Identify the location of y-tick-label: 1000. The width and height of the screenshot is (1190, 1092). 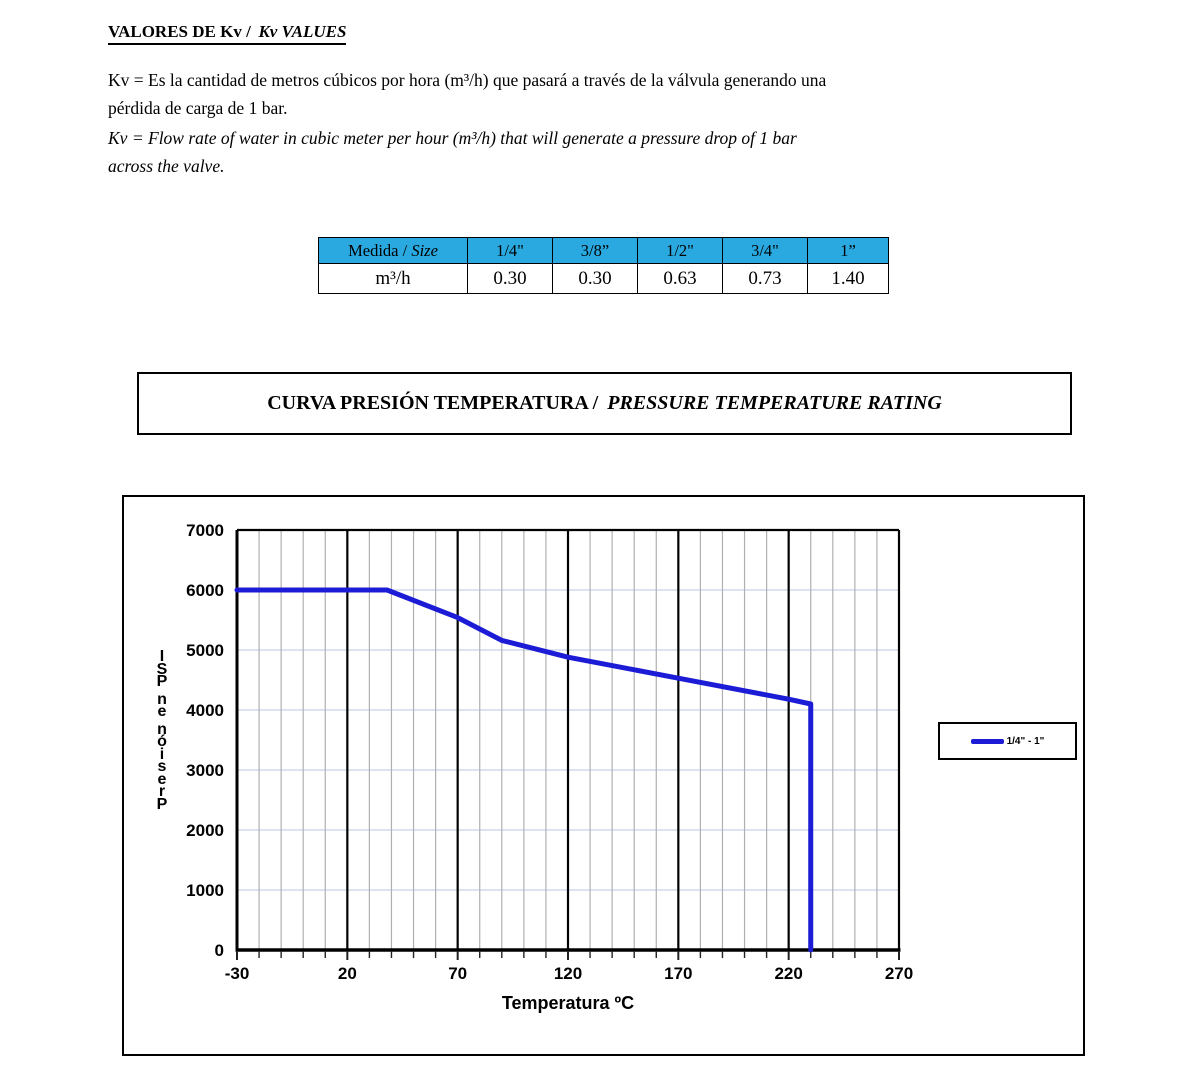
(205, 890).